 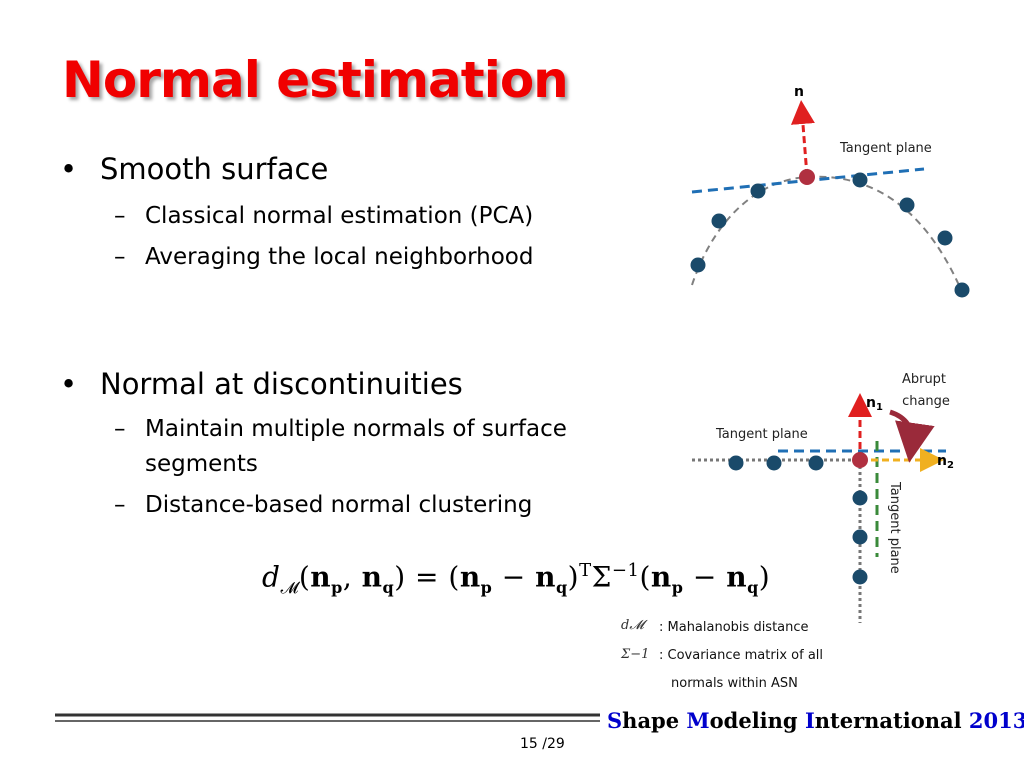 I want to click on page-number: 15 /29, so click(x=542, y=744).